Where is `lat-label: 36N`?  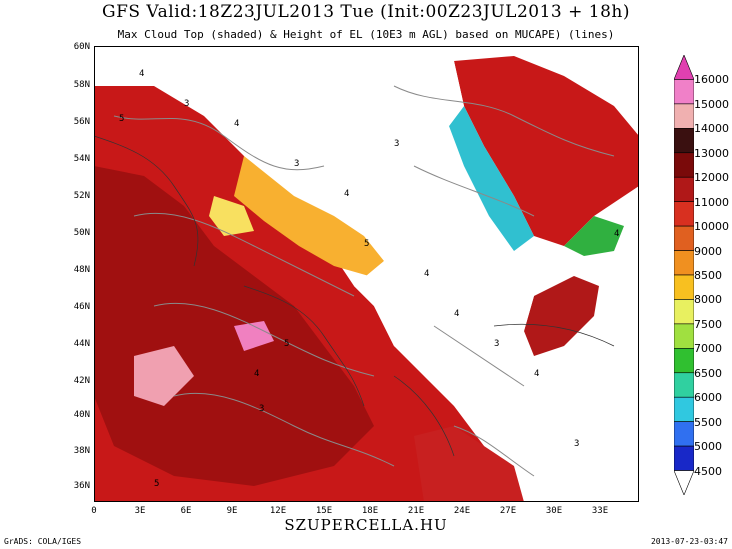 lat-label: 36N is located at coordinates (76, 486).